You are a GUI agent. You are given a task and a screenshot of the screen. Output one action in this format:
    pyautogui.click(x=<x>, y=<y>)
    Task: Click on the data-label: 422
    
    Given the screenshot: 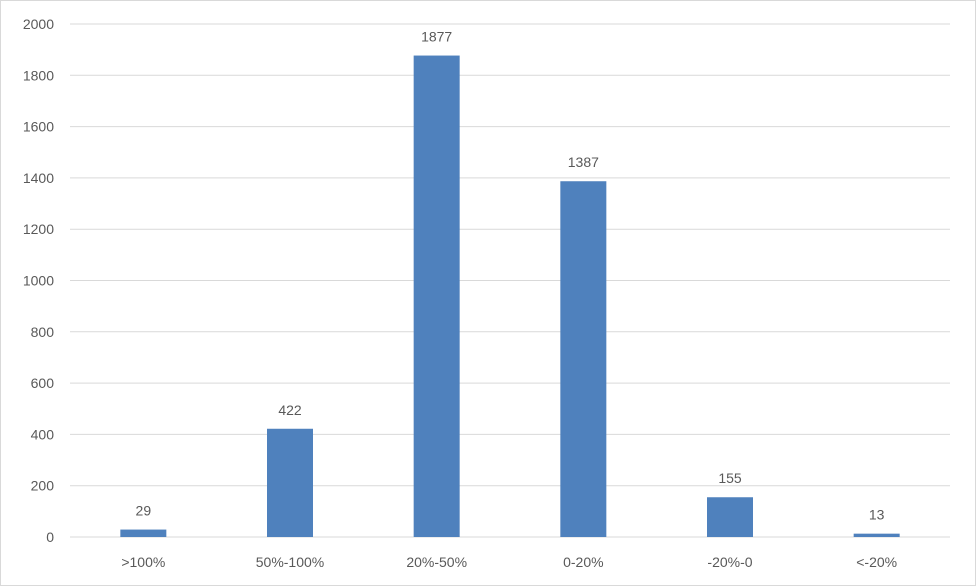 What is the action you would take?
    pyautogui.click(x=290, y=410)
    